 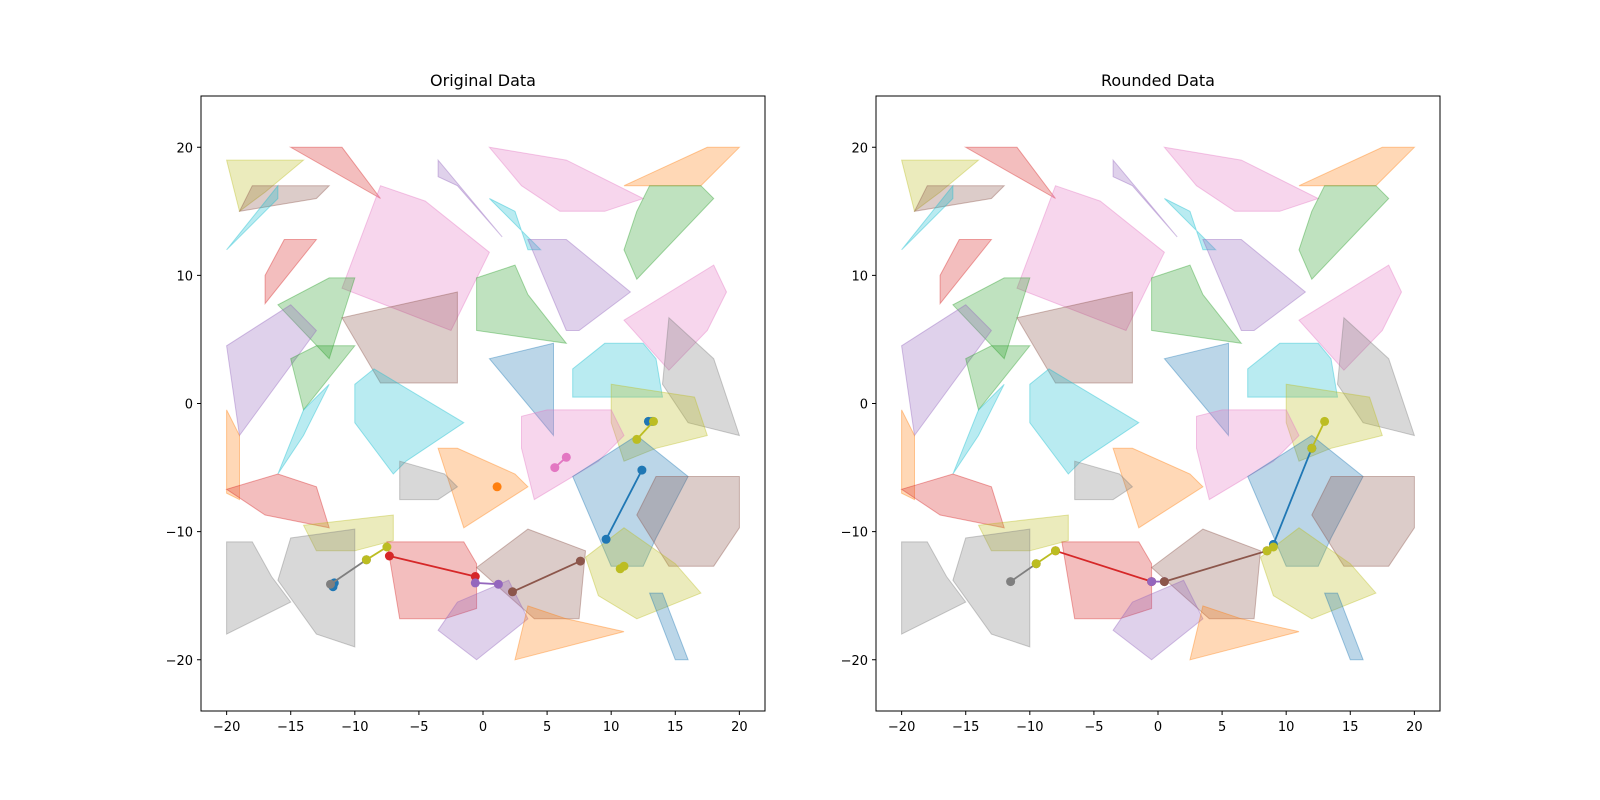 I want to click on x-tick-label: −15, so click(x=965, y=727).